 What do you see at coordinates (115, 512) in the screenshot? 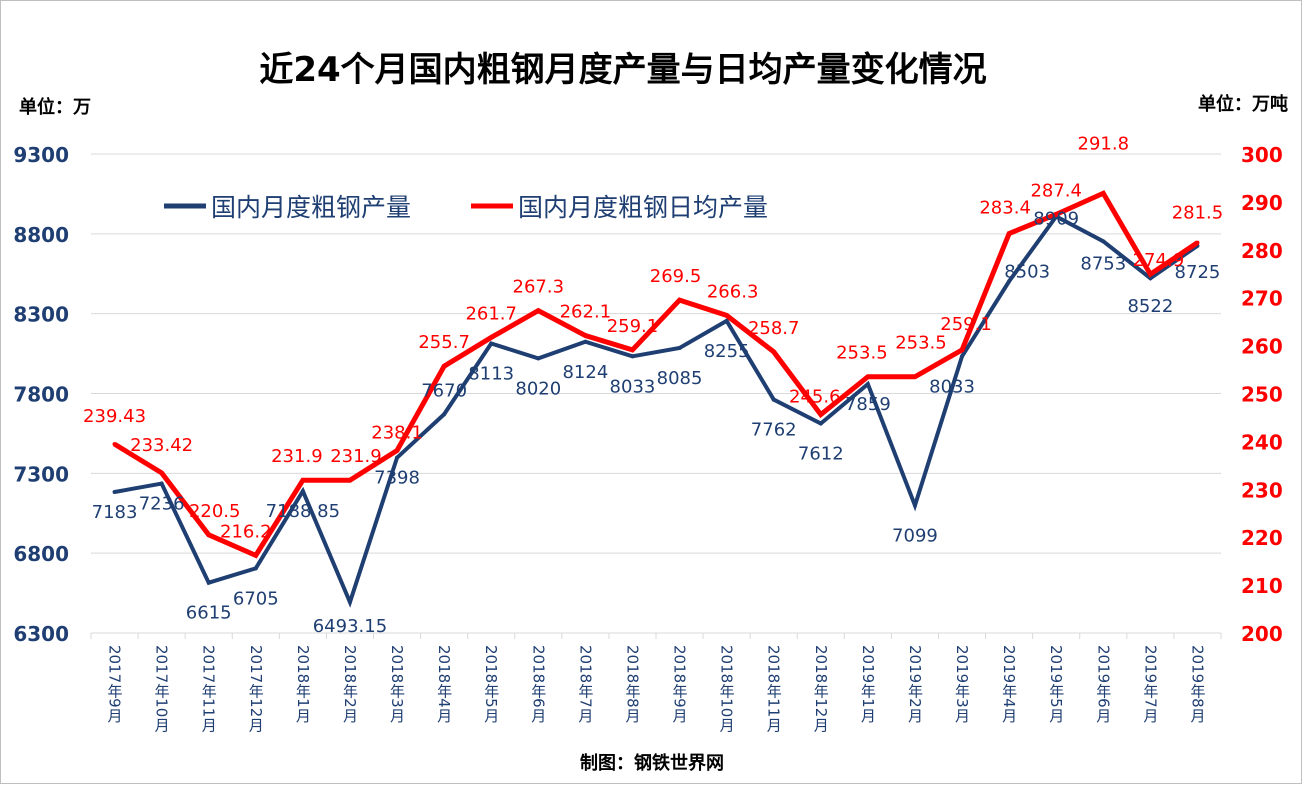
I see `data-label-monthly: 7183` at bounding box center [115, 512].